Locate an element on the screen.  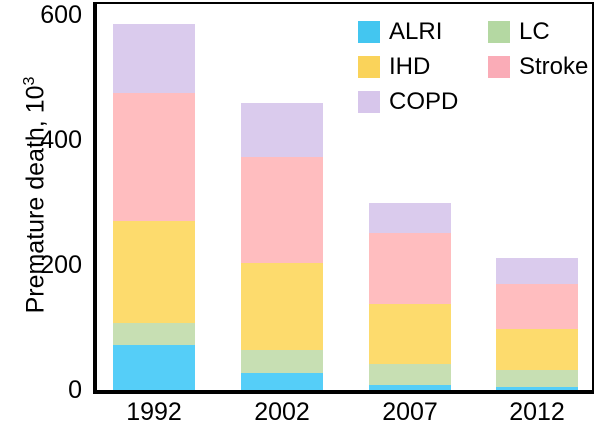
y-axis-title-exponent: 3 is located at coordinates (29, 81).